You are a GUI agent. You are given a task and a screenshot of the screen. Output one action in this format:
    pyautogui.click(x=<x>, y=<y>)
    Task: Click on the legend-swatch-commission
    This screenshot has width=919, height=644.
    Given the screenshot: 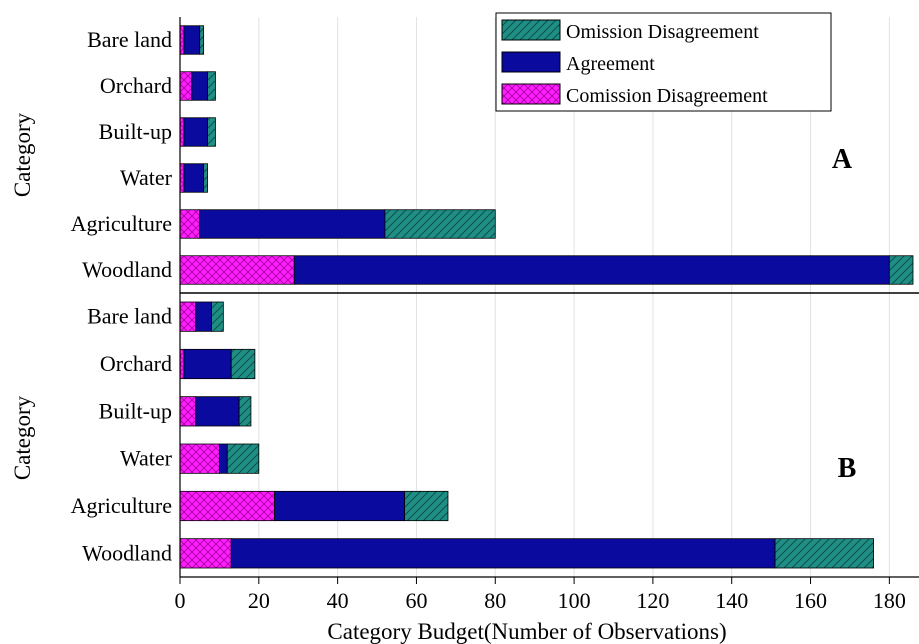 What is the action you would take?
    pyautogui.click(x=531, y=94)
    